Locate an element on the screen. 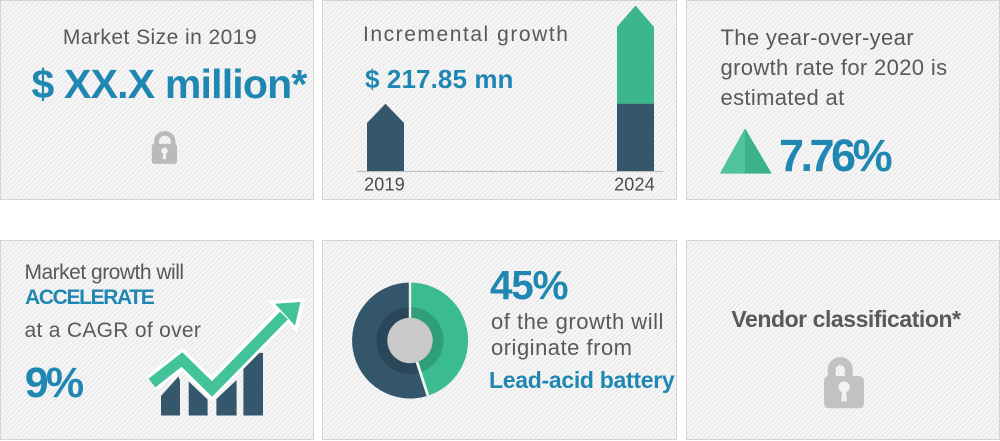 This screenshot has height=441, width=1000. svg-text: 2024 is located at coordinates (634, 185).